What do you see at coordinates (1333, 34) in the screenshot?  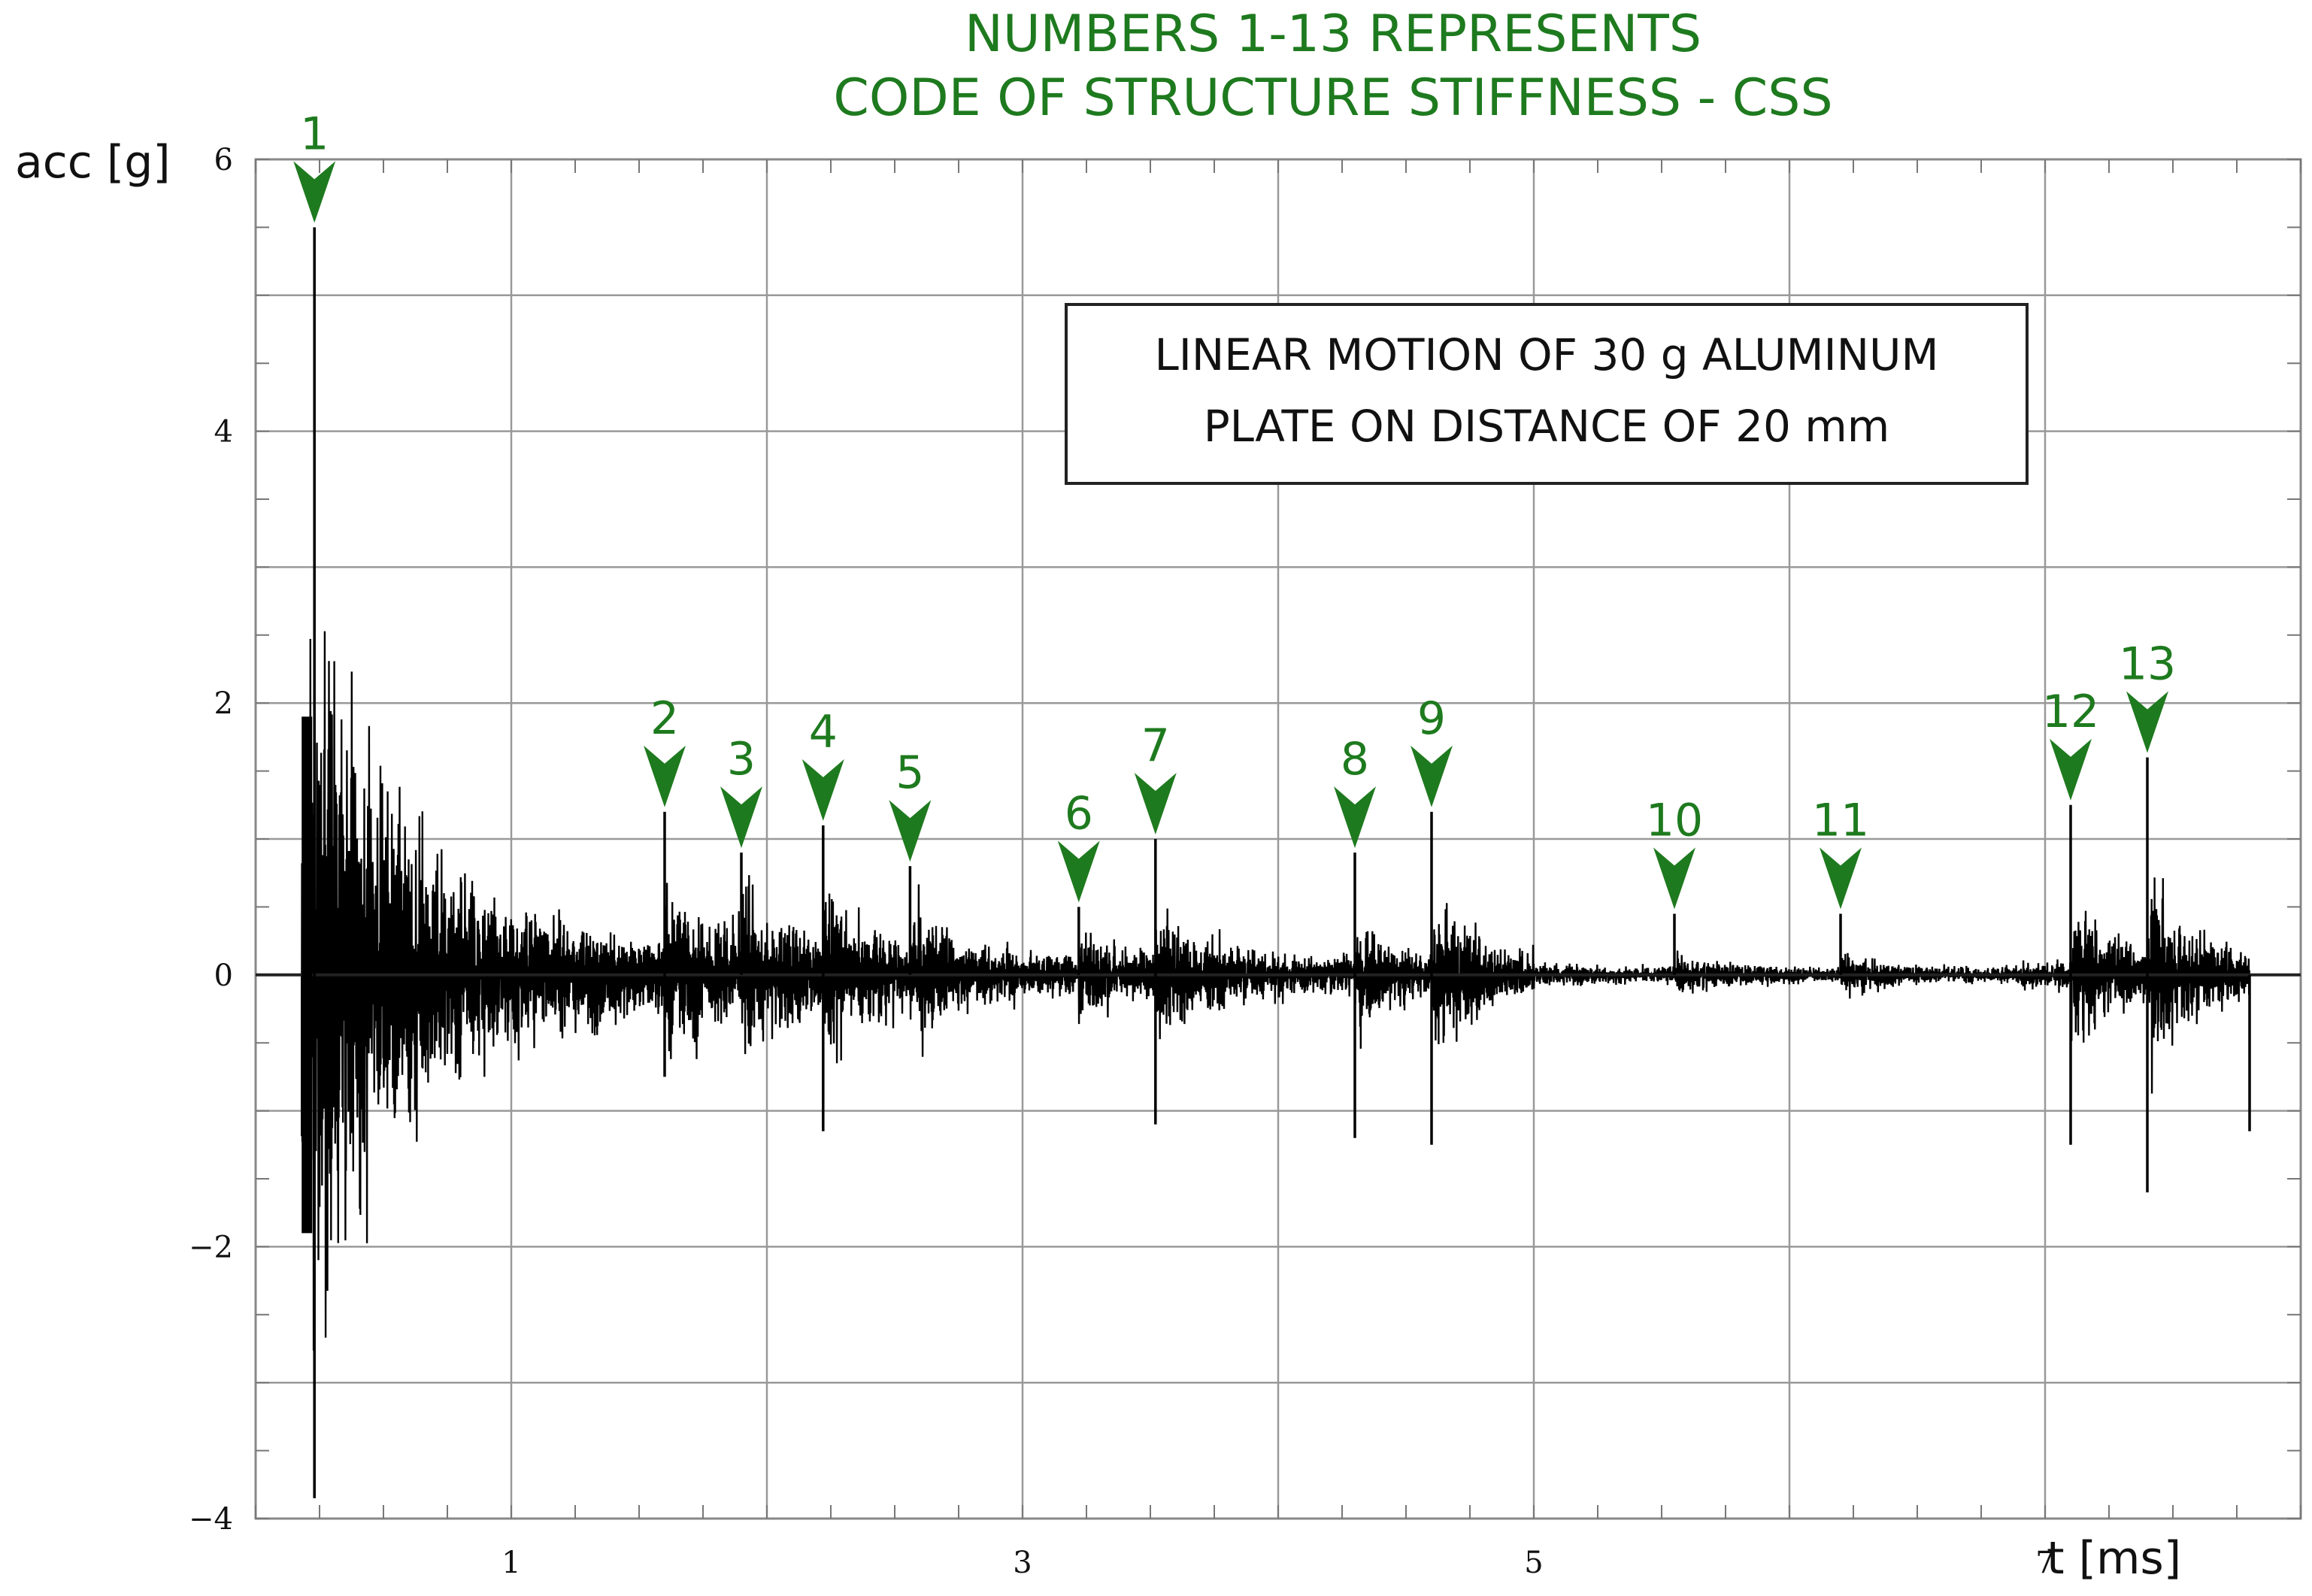 I see `chart-title-line-1: NUMBERS 1-13 REPRESENTS` at bounding box center [1333, 34].